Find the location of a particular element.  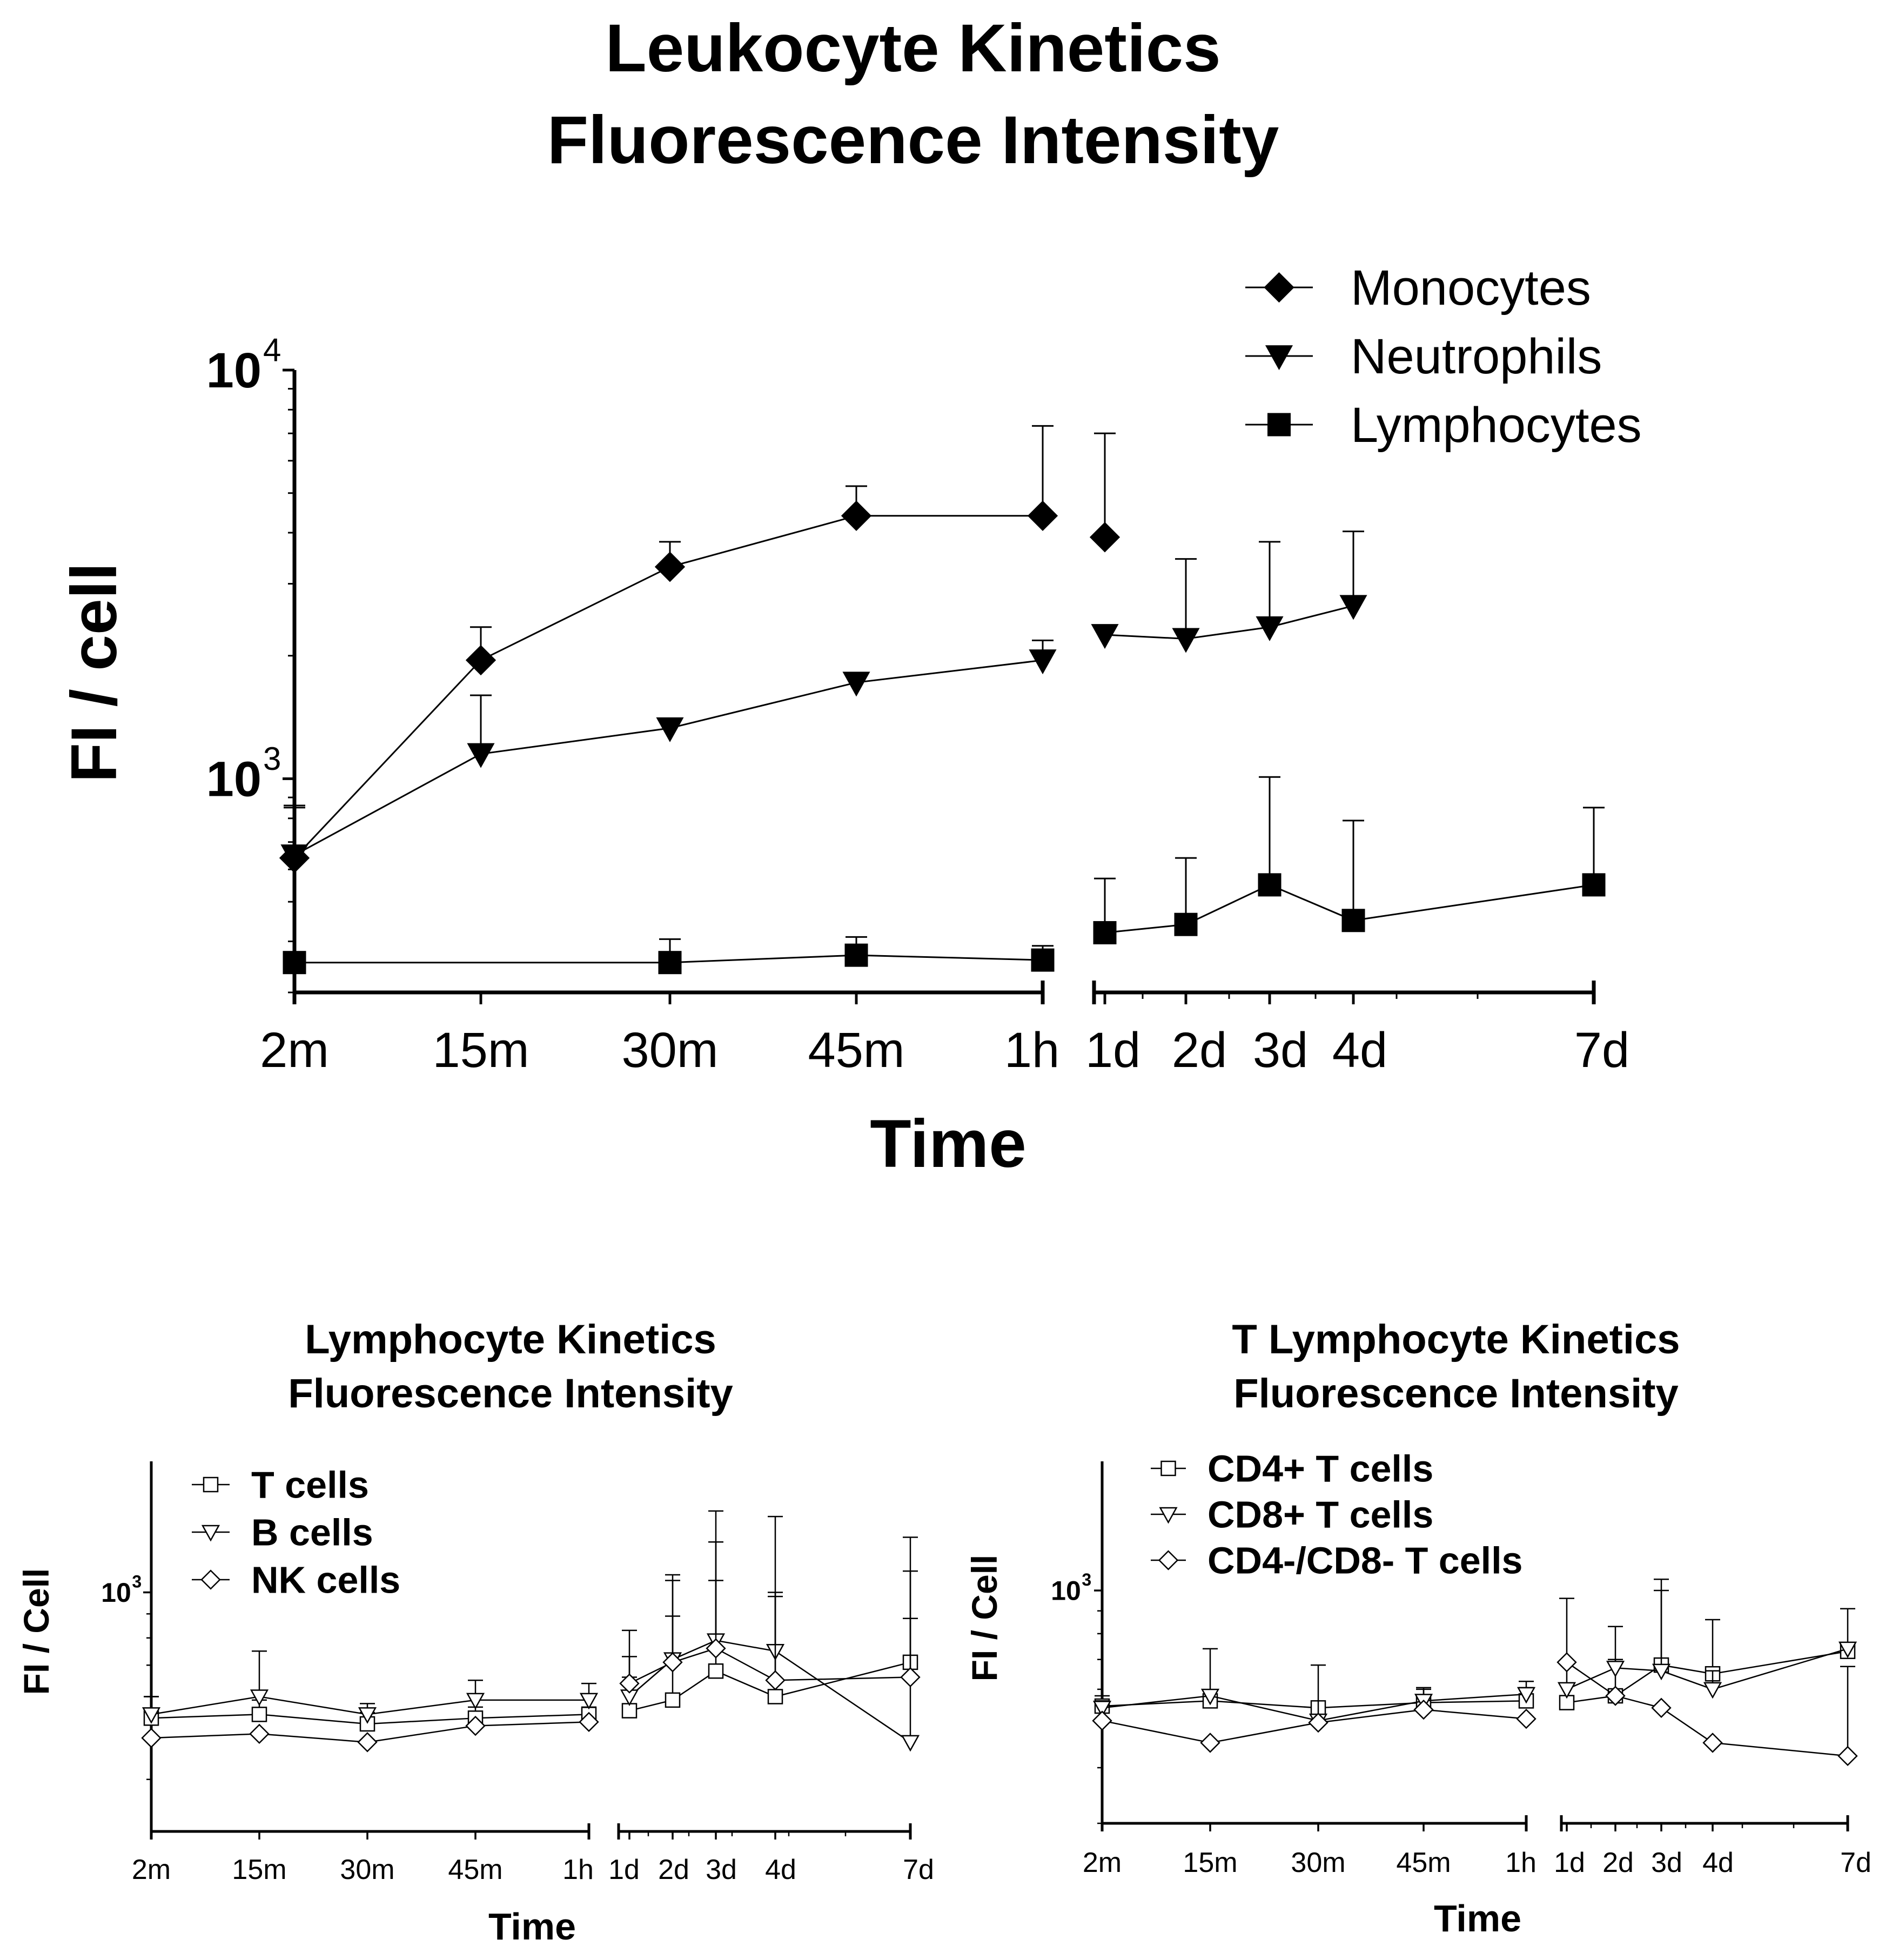

legend-label: T cells is located at coordinates (310, 1485).